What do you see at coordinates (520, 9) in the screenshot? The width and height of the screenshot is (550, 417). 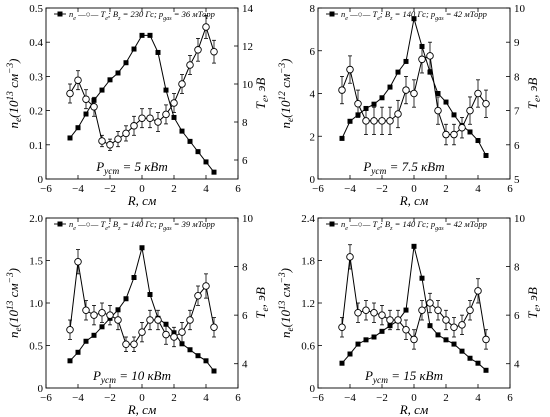 I see `y-right-tick-label: 10` at bounding box center [520, 9].